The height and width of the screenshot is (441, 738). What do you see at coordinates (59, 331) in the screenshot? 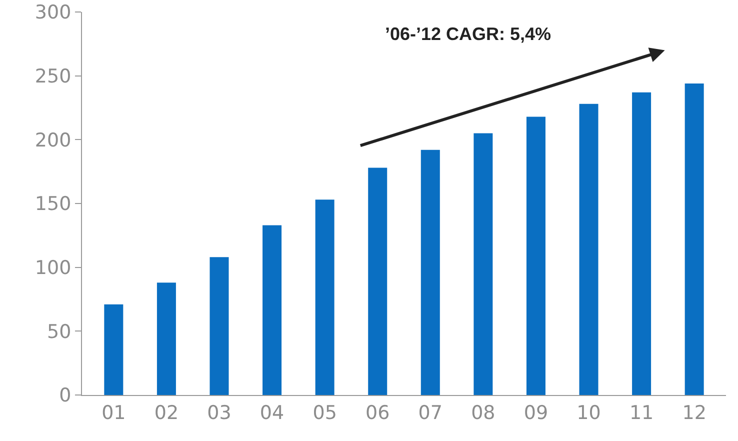
I see `y-tick-label: 50` at bounding box center [59, 331].